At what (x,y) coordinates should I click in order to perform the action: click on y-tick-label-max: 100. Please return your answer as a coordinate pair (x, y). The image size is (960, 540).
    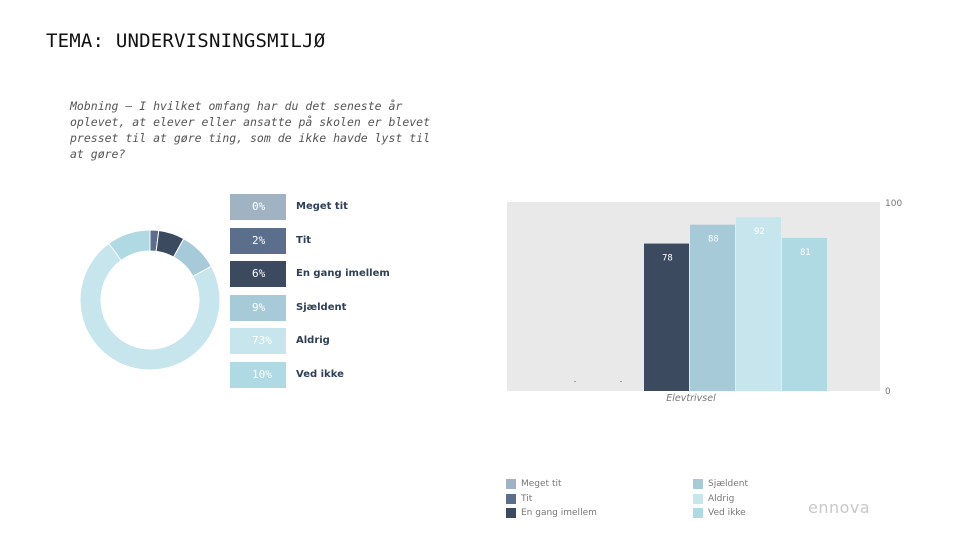
    Looking at the image, I should click on (893, 204).